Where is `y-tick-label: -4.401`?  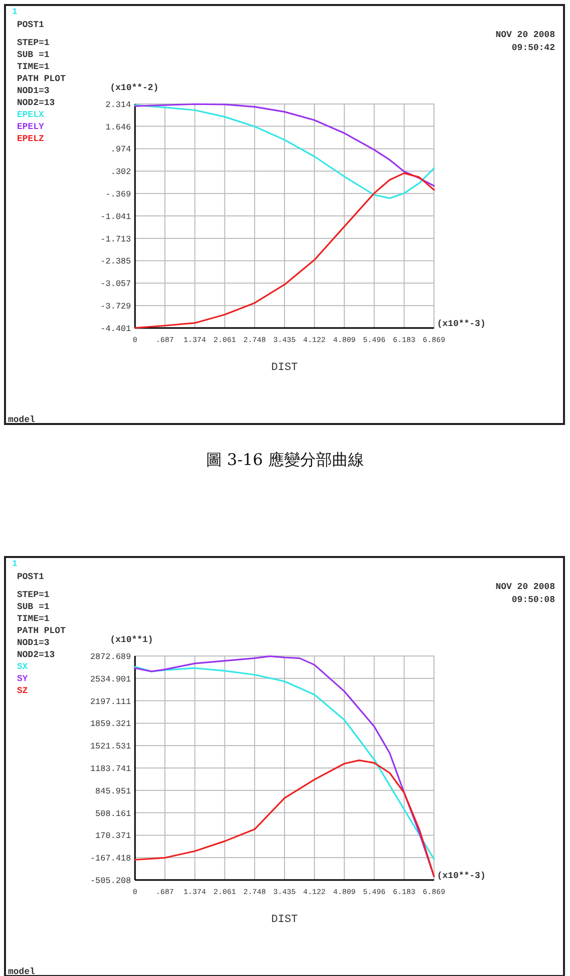 y-tick-label: -4.401 is located at coordinates (115, 329).